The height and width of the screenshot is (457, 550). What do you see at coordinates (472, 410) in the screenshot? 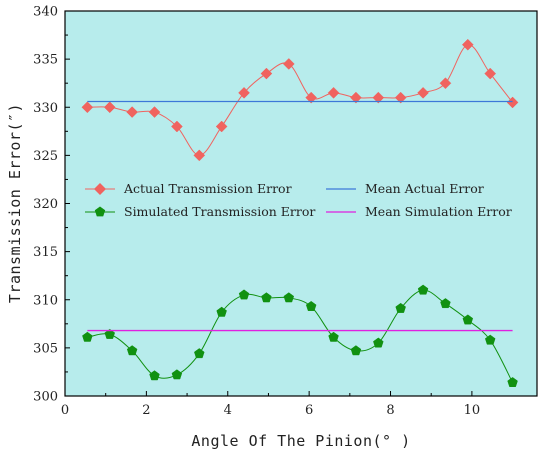
I see `x-tick-label: 10` at bounding box center [472, 410].